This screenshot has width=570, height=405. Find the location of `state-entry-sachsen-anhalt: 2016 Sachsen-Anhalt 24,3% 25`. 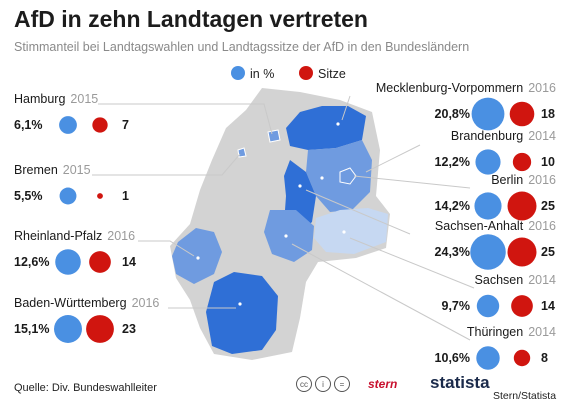

state-entry-sachsen-anhalt: 2016 Sachsen-Anhalt 24,3% 25 is located at coordinates (495, 244).